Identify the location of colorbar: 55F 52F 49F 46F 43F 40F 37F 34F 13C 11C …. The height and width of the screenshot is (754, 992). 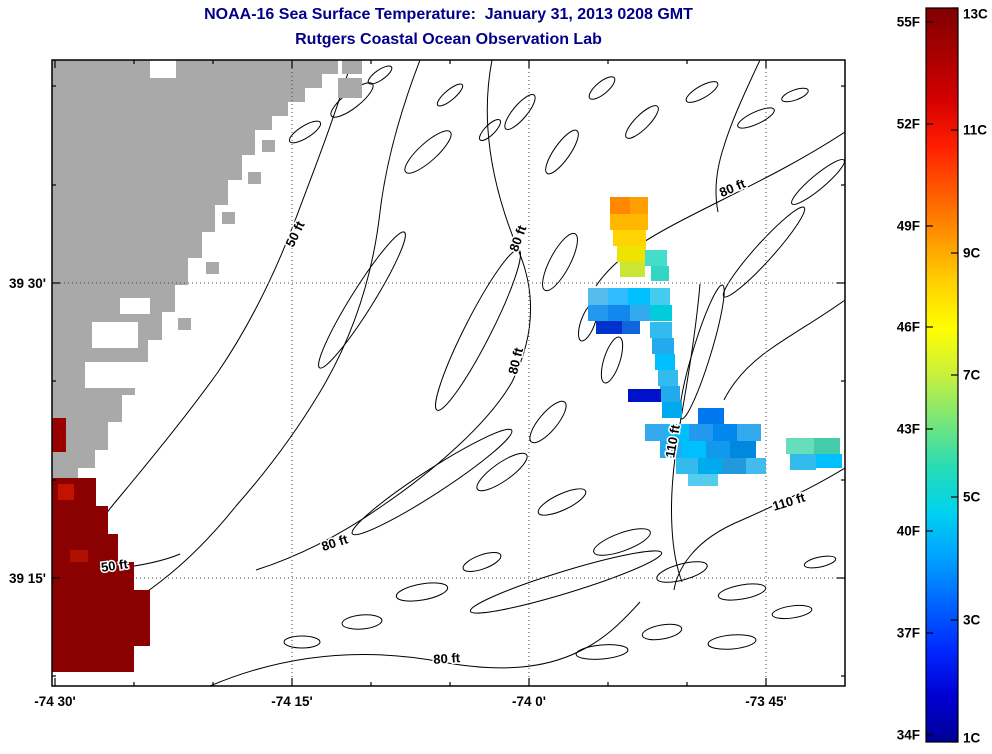
(942, 376).